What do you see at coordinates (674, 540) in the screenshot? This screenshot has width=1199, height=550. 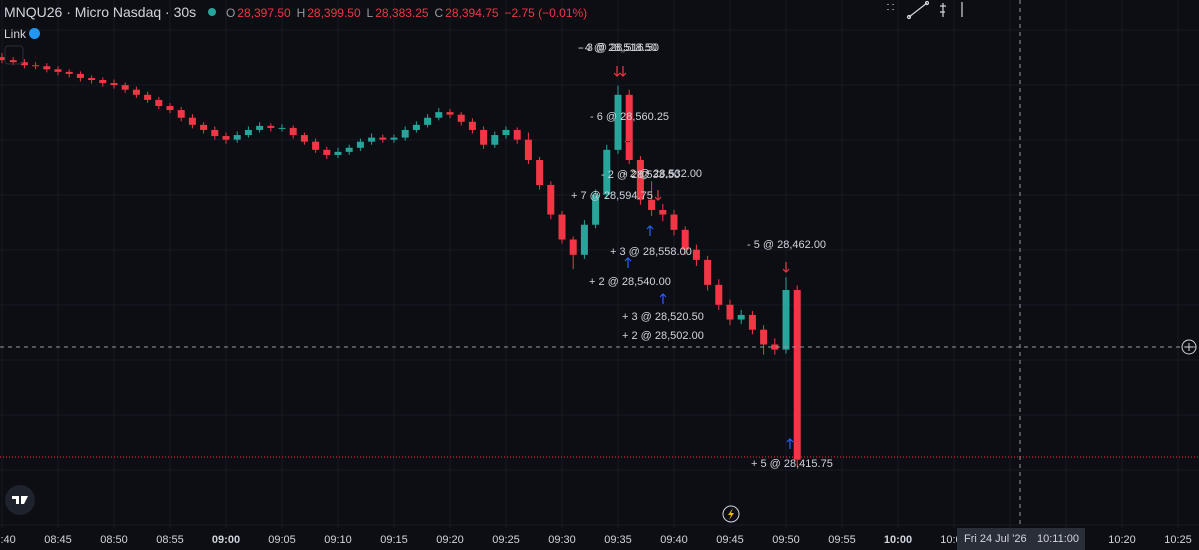 I see `time-label: 09:40` at bounding box center [674, 540].